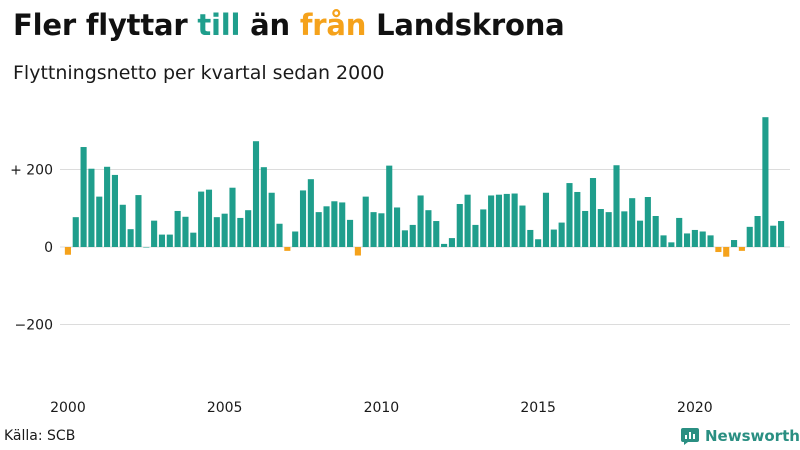 The height and width of the screenshot is (450, 800). I want to click on source-note: Källa: SCB, so click(40, 436).